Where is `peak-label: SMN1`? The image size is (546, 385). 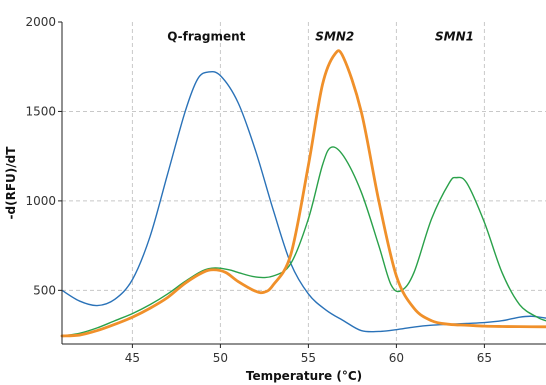
peak-label: SMN1 is located at coordinates (454, 36).